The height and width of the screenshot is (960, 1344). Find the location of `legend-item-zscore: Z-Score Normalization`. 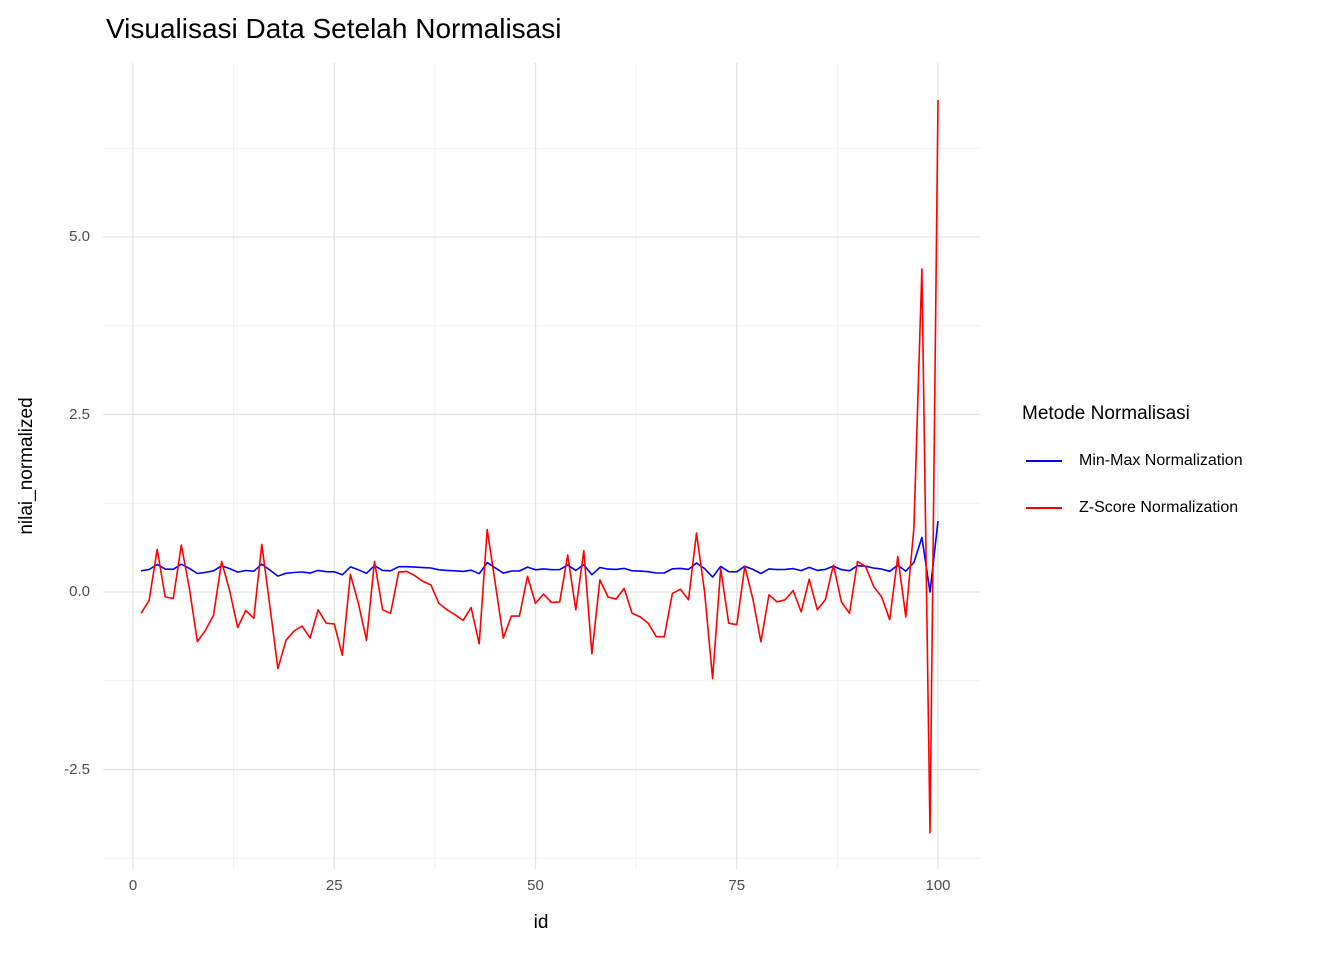

legend-item-zscore: Z-Score Normalization is located at coordinates (1132, 508).